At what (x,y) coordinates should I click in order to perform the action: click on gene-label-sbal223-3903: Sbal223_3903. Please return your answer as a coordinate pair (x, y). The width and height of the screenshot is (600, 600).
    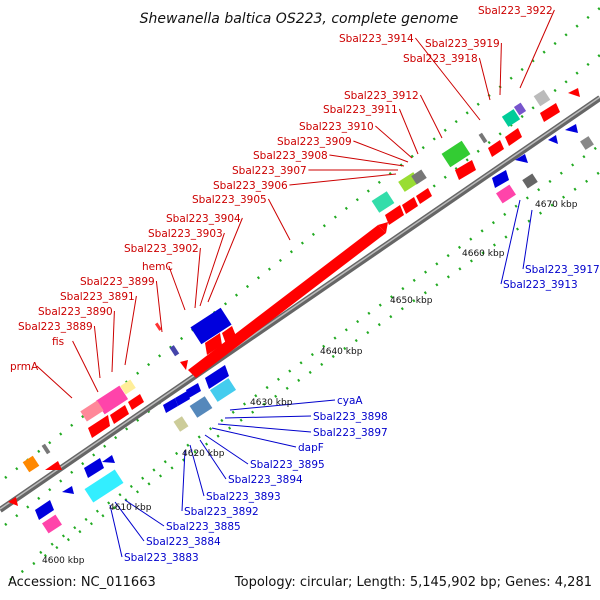
    Looking at the image, I should click on (185, 234).